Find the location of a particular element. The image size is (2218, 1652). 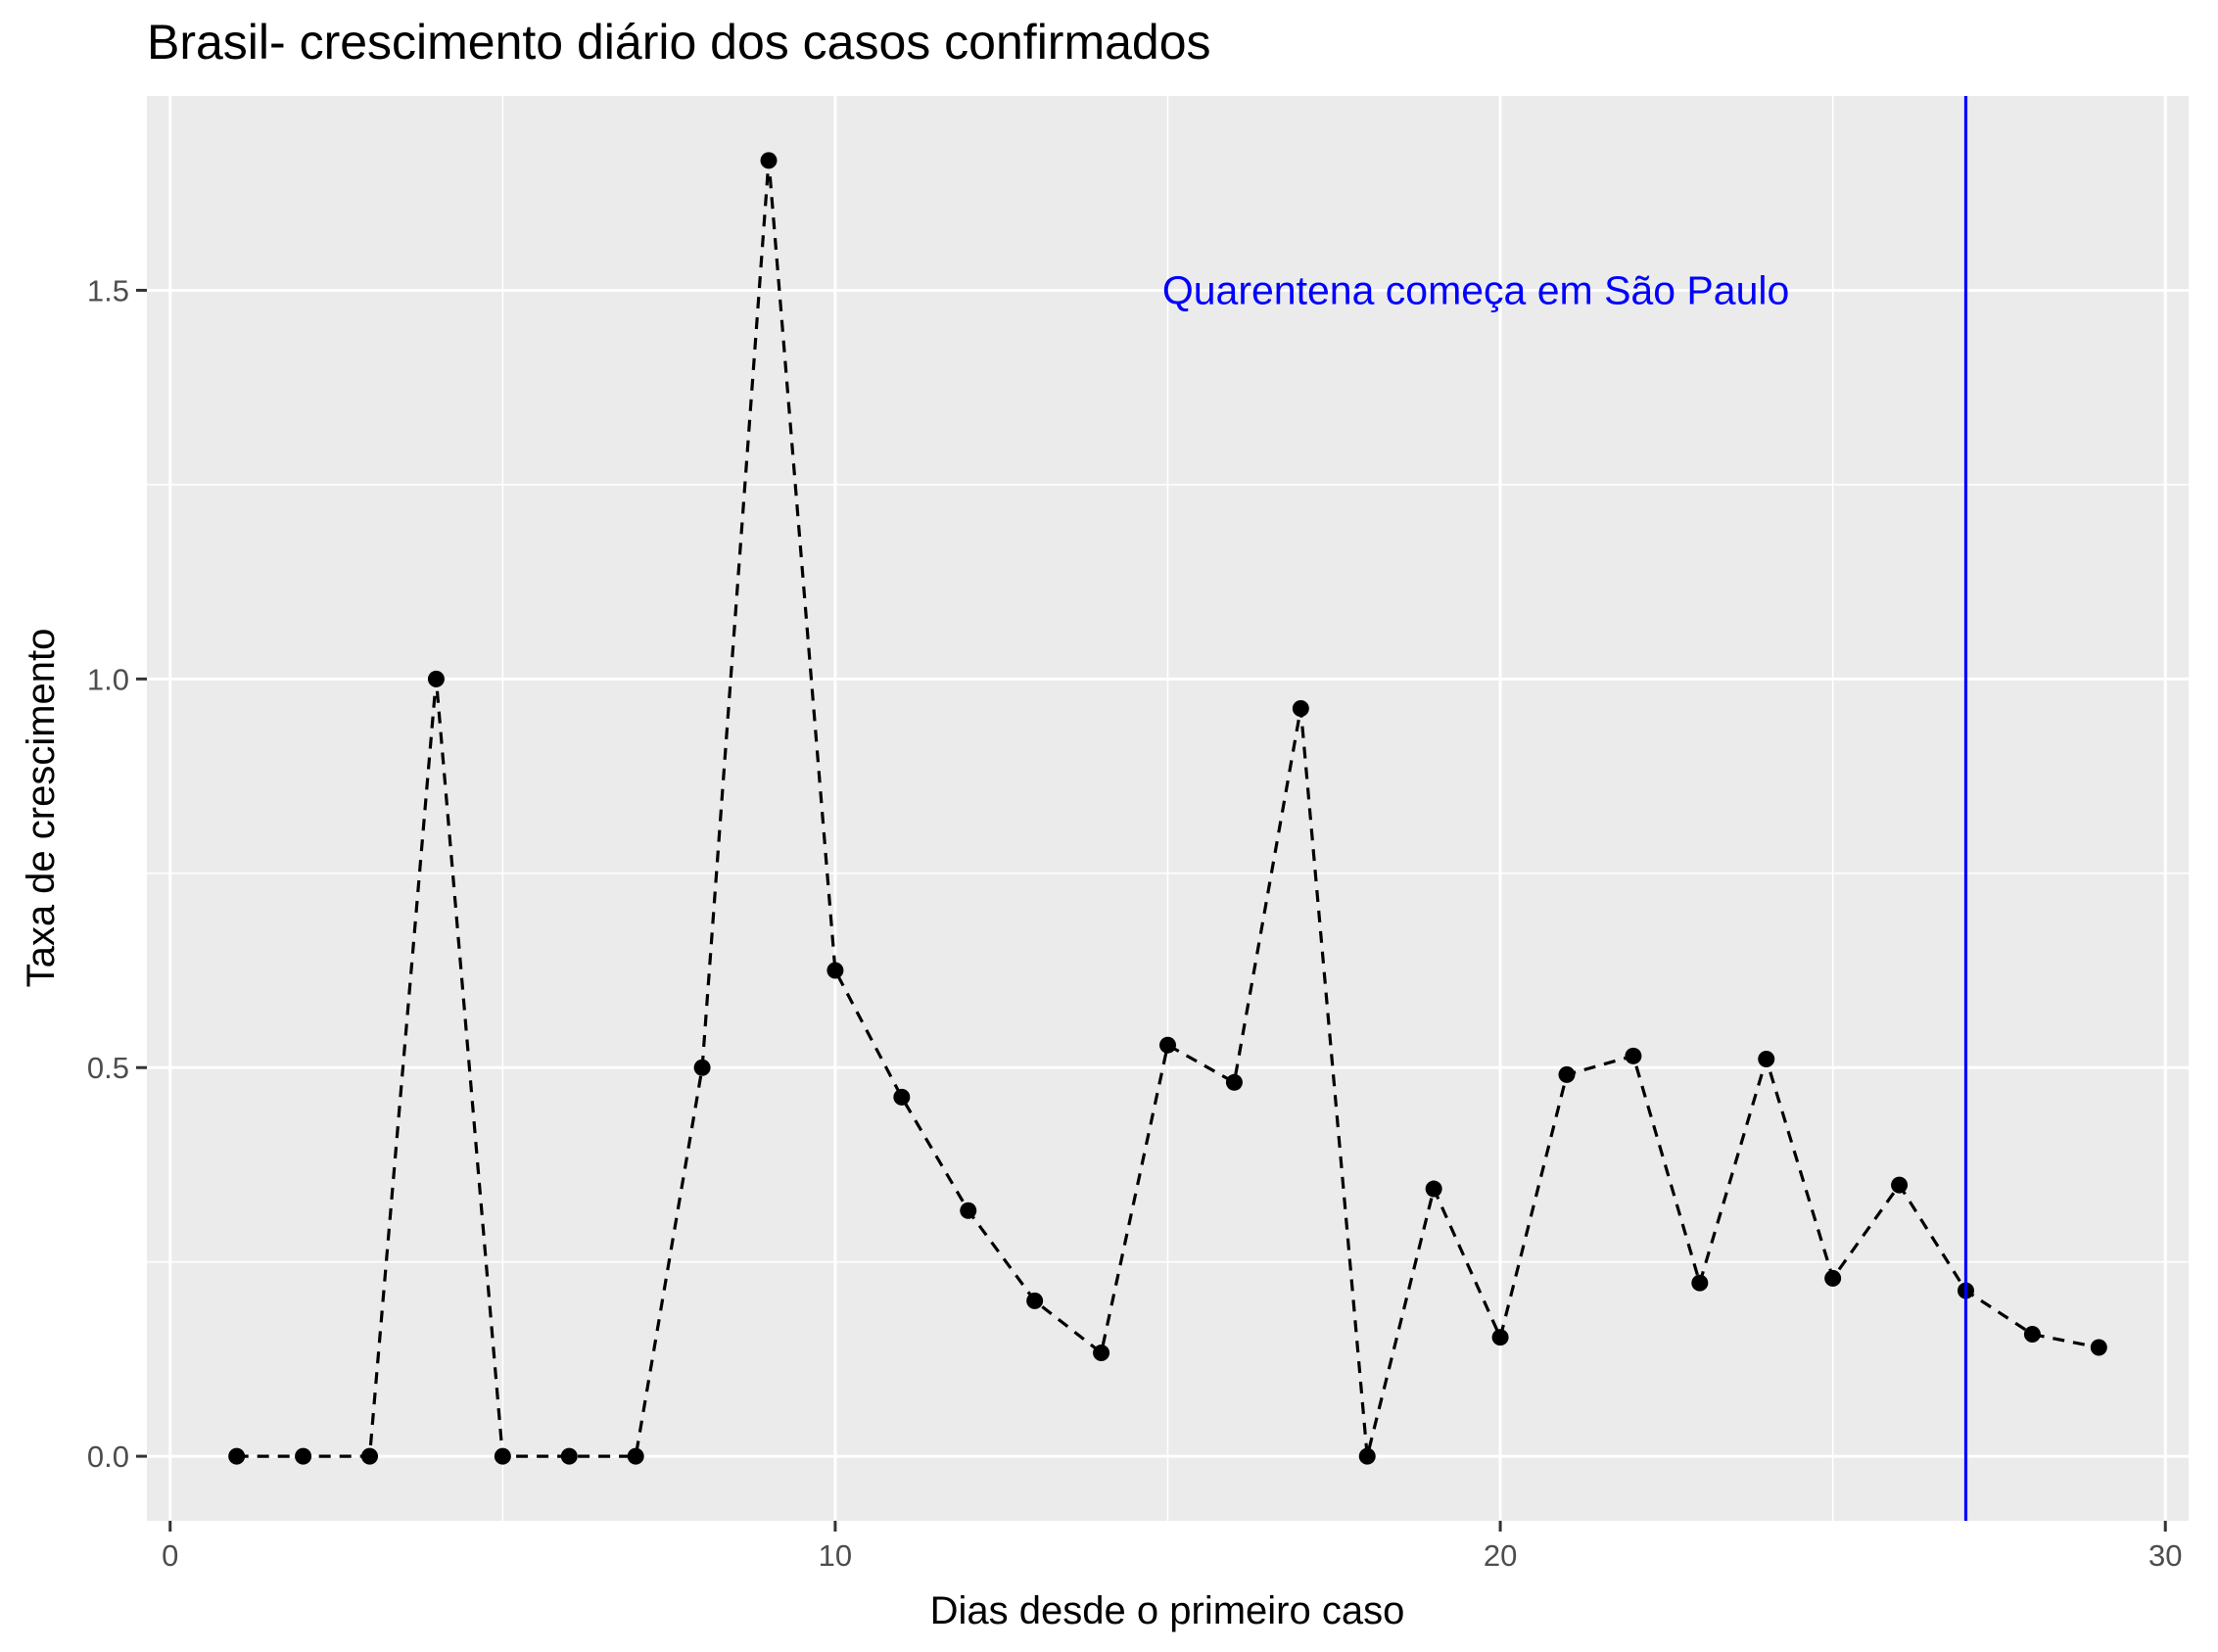

x-tick-labels: 0 10 20 30 is located at coordinates (1172, 1555).